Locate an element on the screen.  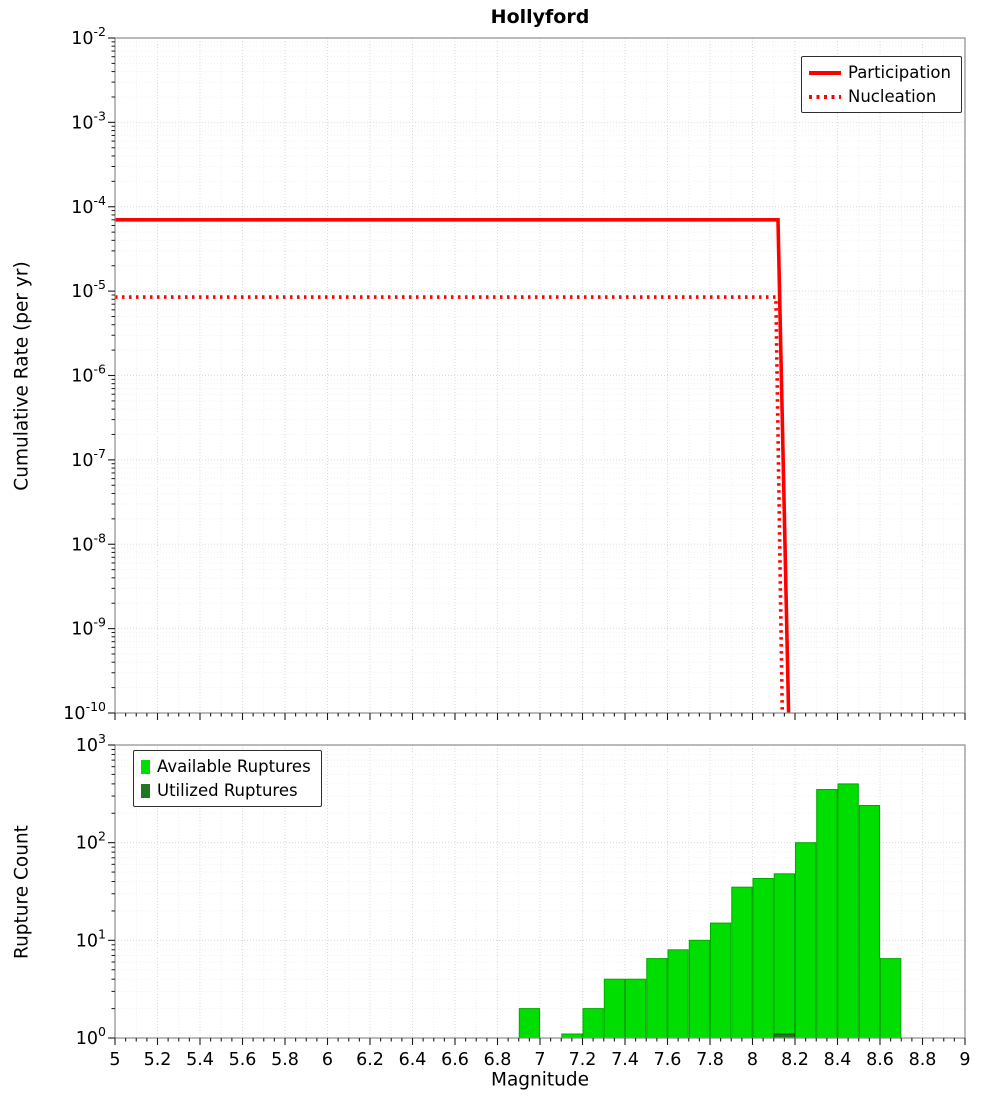
svg-text: 7 is located at coordinates (539, 1060).